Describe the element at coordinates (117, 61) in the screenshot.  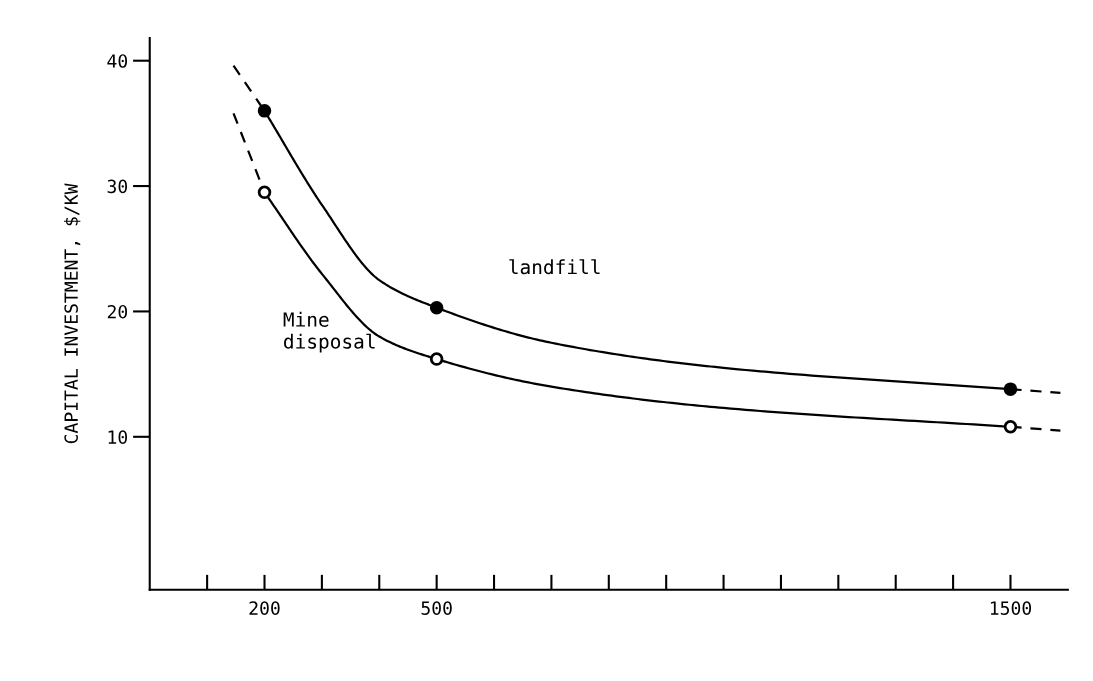
I see `y-tick-label: 40` at that location.